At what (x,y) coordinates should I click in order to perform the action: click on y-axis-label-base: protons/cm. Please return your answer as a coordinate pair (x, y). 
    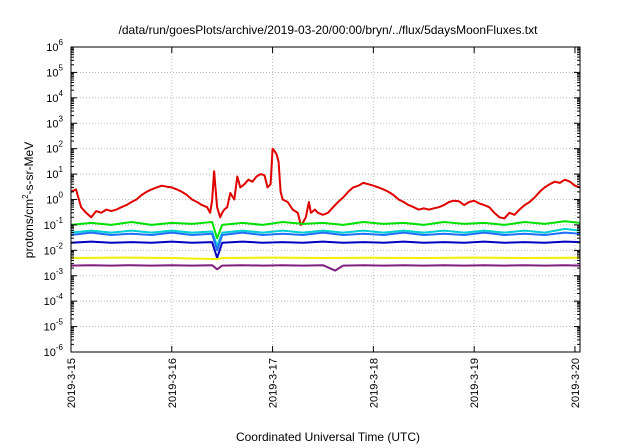
    Looking at the image, I should click on (29, 228).